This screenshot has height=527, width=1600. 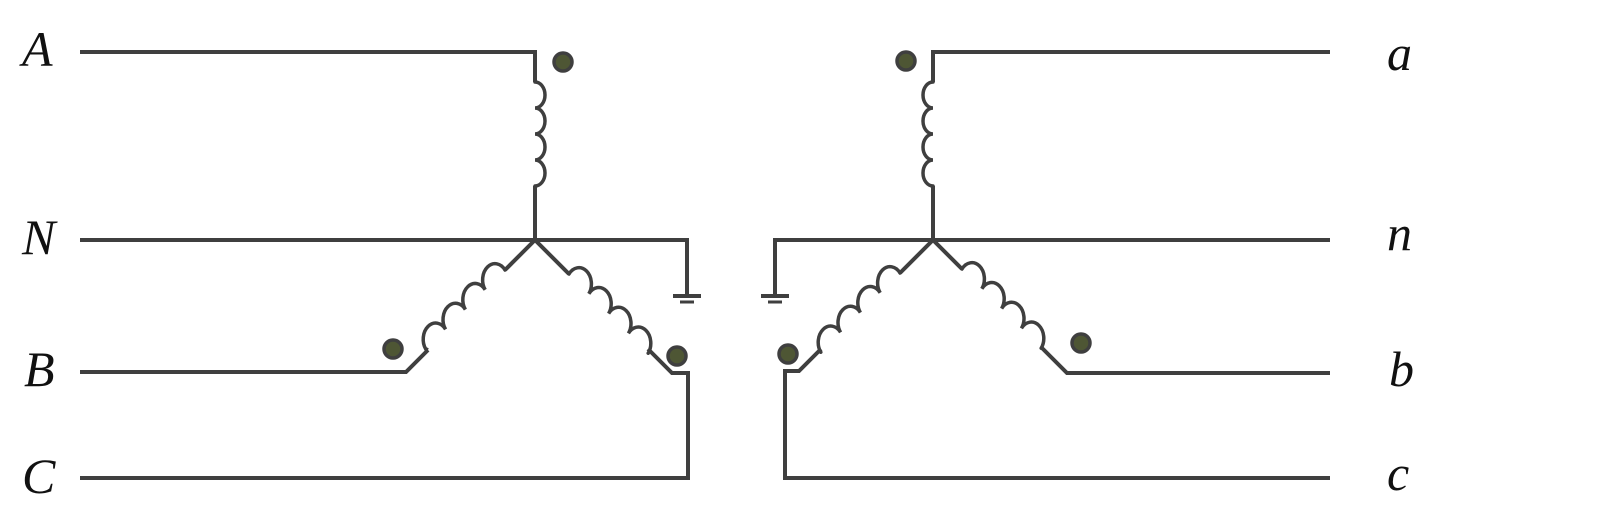 What do you see at coordinates (1399, 53) in the screenshot?
I see `label-a: a` at bounding box center [1399, 53].